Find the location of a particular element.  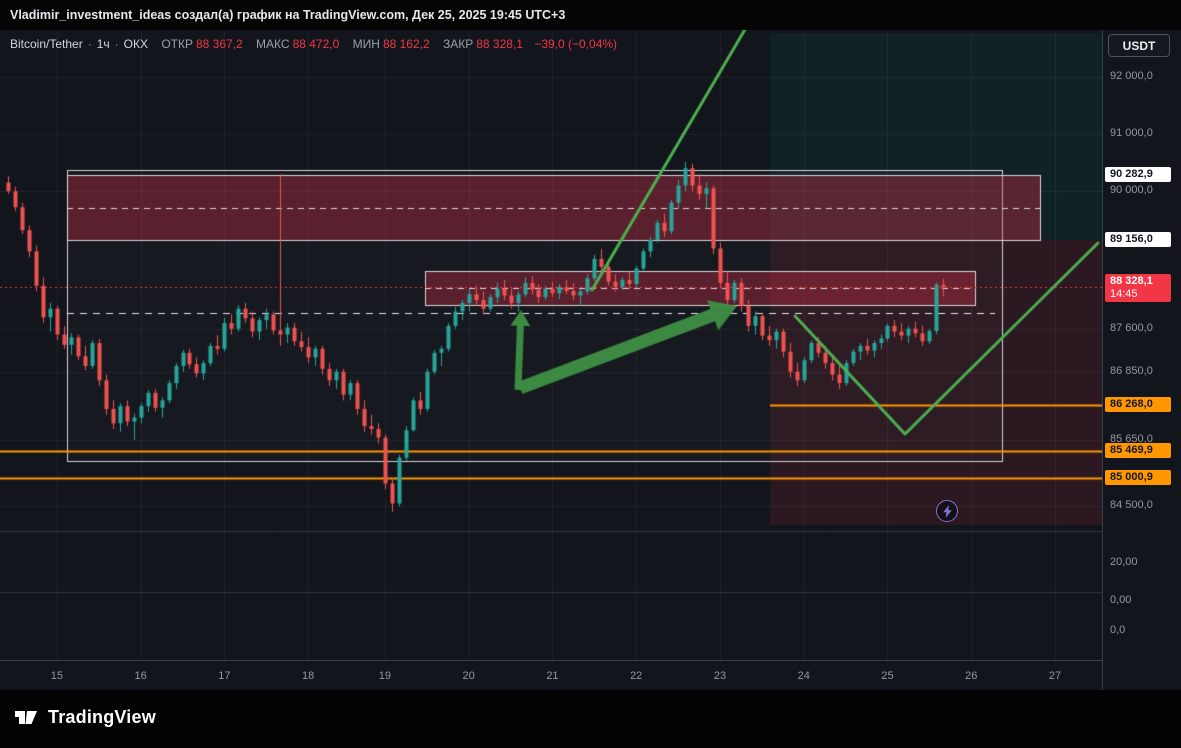

snapshot-footer: TradingView is located at coordinates (590, 719).